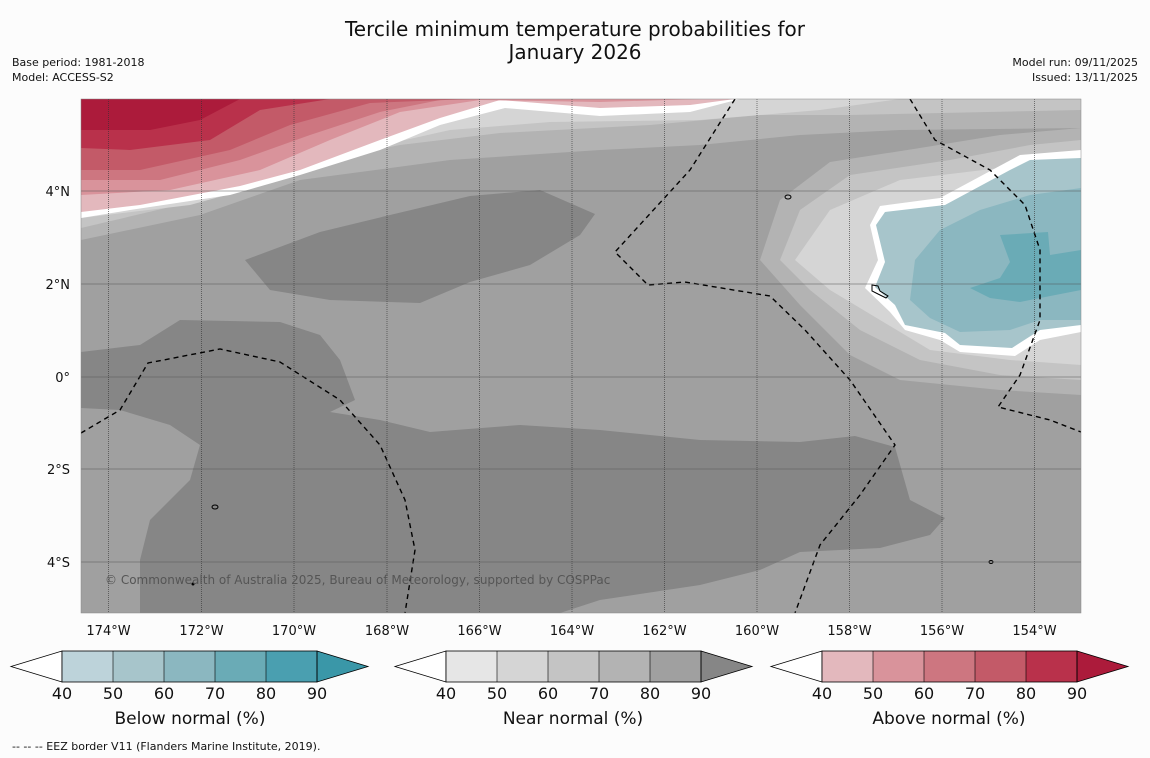  What do you see at coordinates (573, 719) in the screenshot?
I see `colorbar-title-near: Near normal (%)` at bounding box center [573, 719].